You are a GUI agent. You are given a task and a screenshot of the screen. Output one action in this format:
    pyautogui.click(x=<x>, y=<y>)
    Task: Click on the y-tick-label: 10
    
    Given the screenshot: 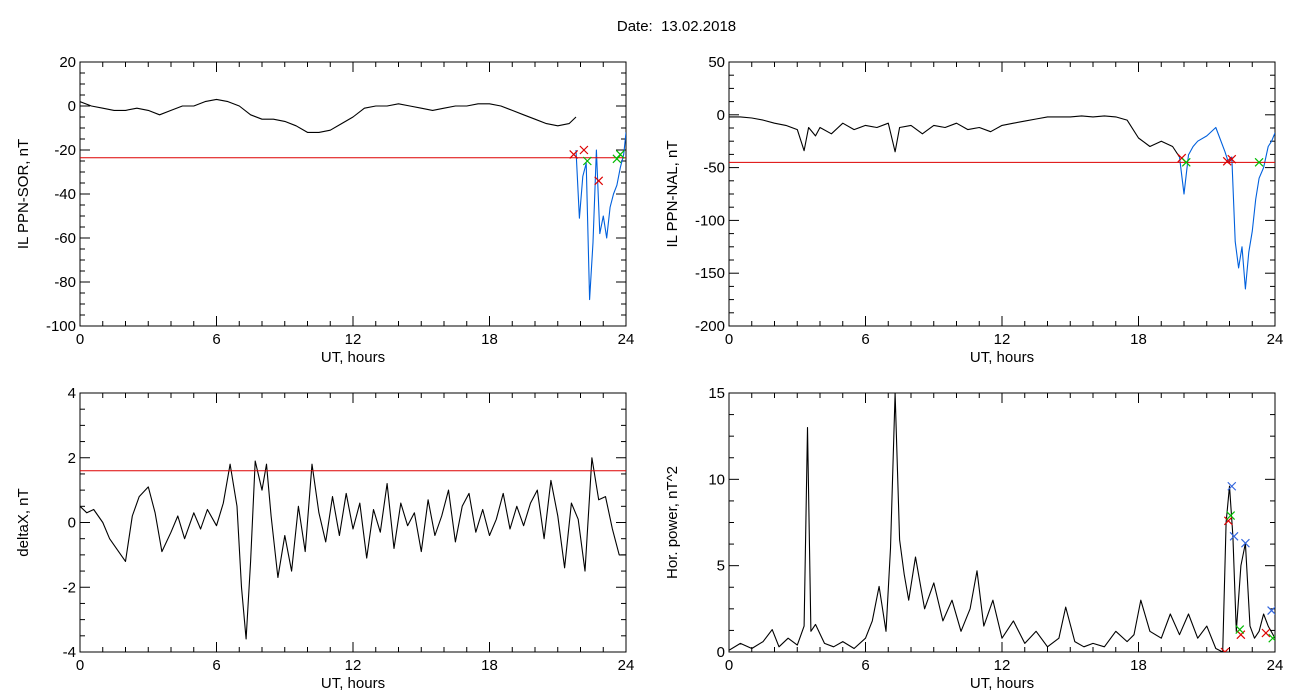 What is the action you would take?
    pyautogui.click(x=716, y=479)
    